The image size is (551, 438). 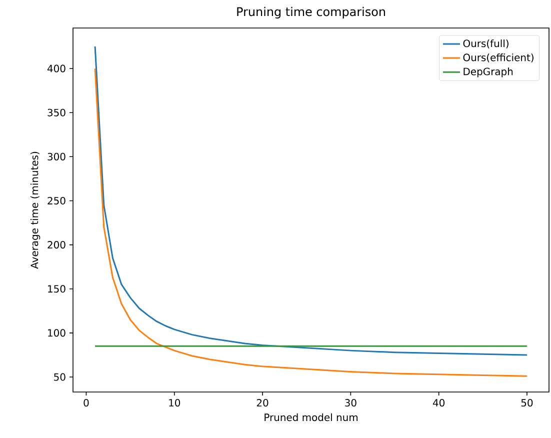 I want to click on x-tick-label: 30, so click(x=350, y=402).